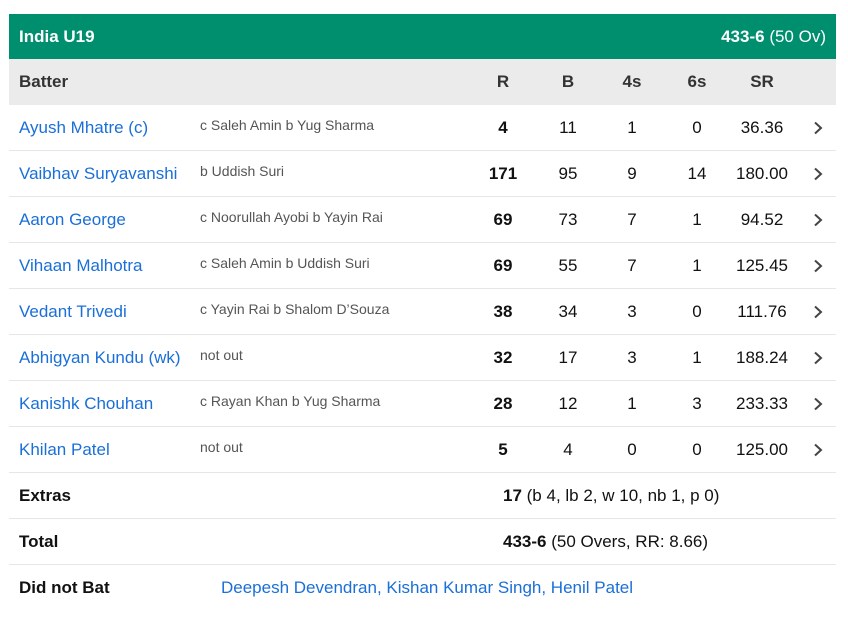  What do you see at coordinates (632, 81) in the screenshot?
I see `col-fours: 4s` at bounding box center [632, 81].